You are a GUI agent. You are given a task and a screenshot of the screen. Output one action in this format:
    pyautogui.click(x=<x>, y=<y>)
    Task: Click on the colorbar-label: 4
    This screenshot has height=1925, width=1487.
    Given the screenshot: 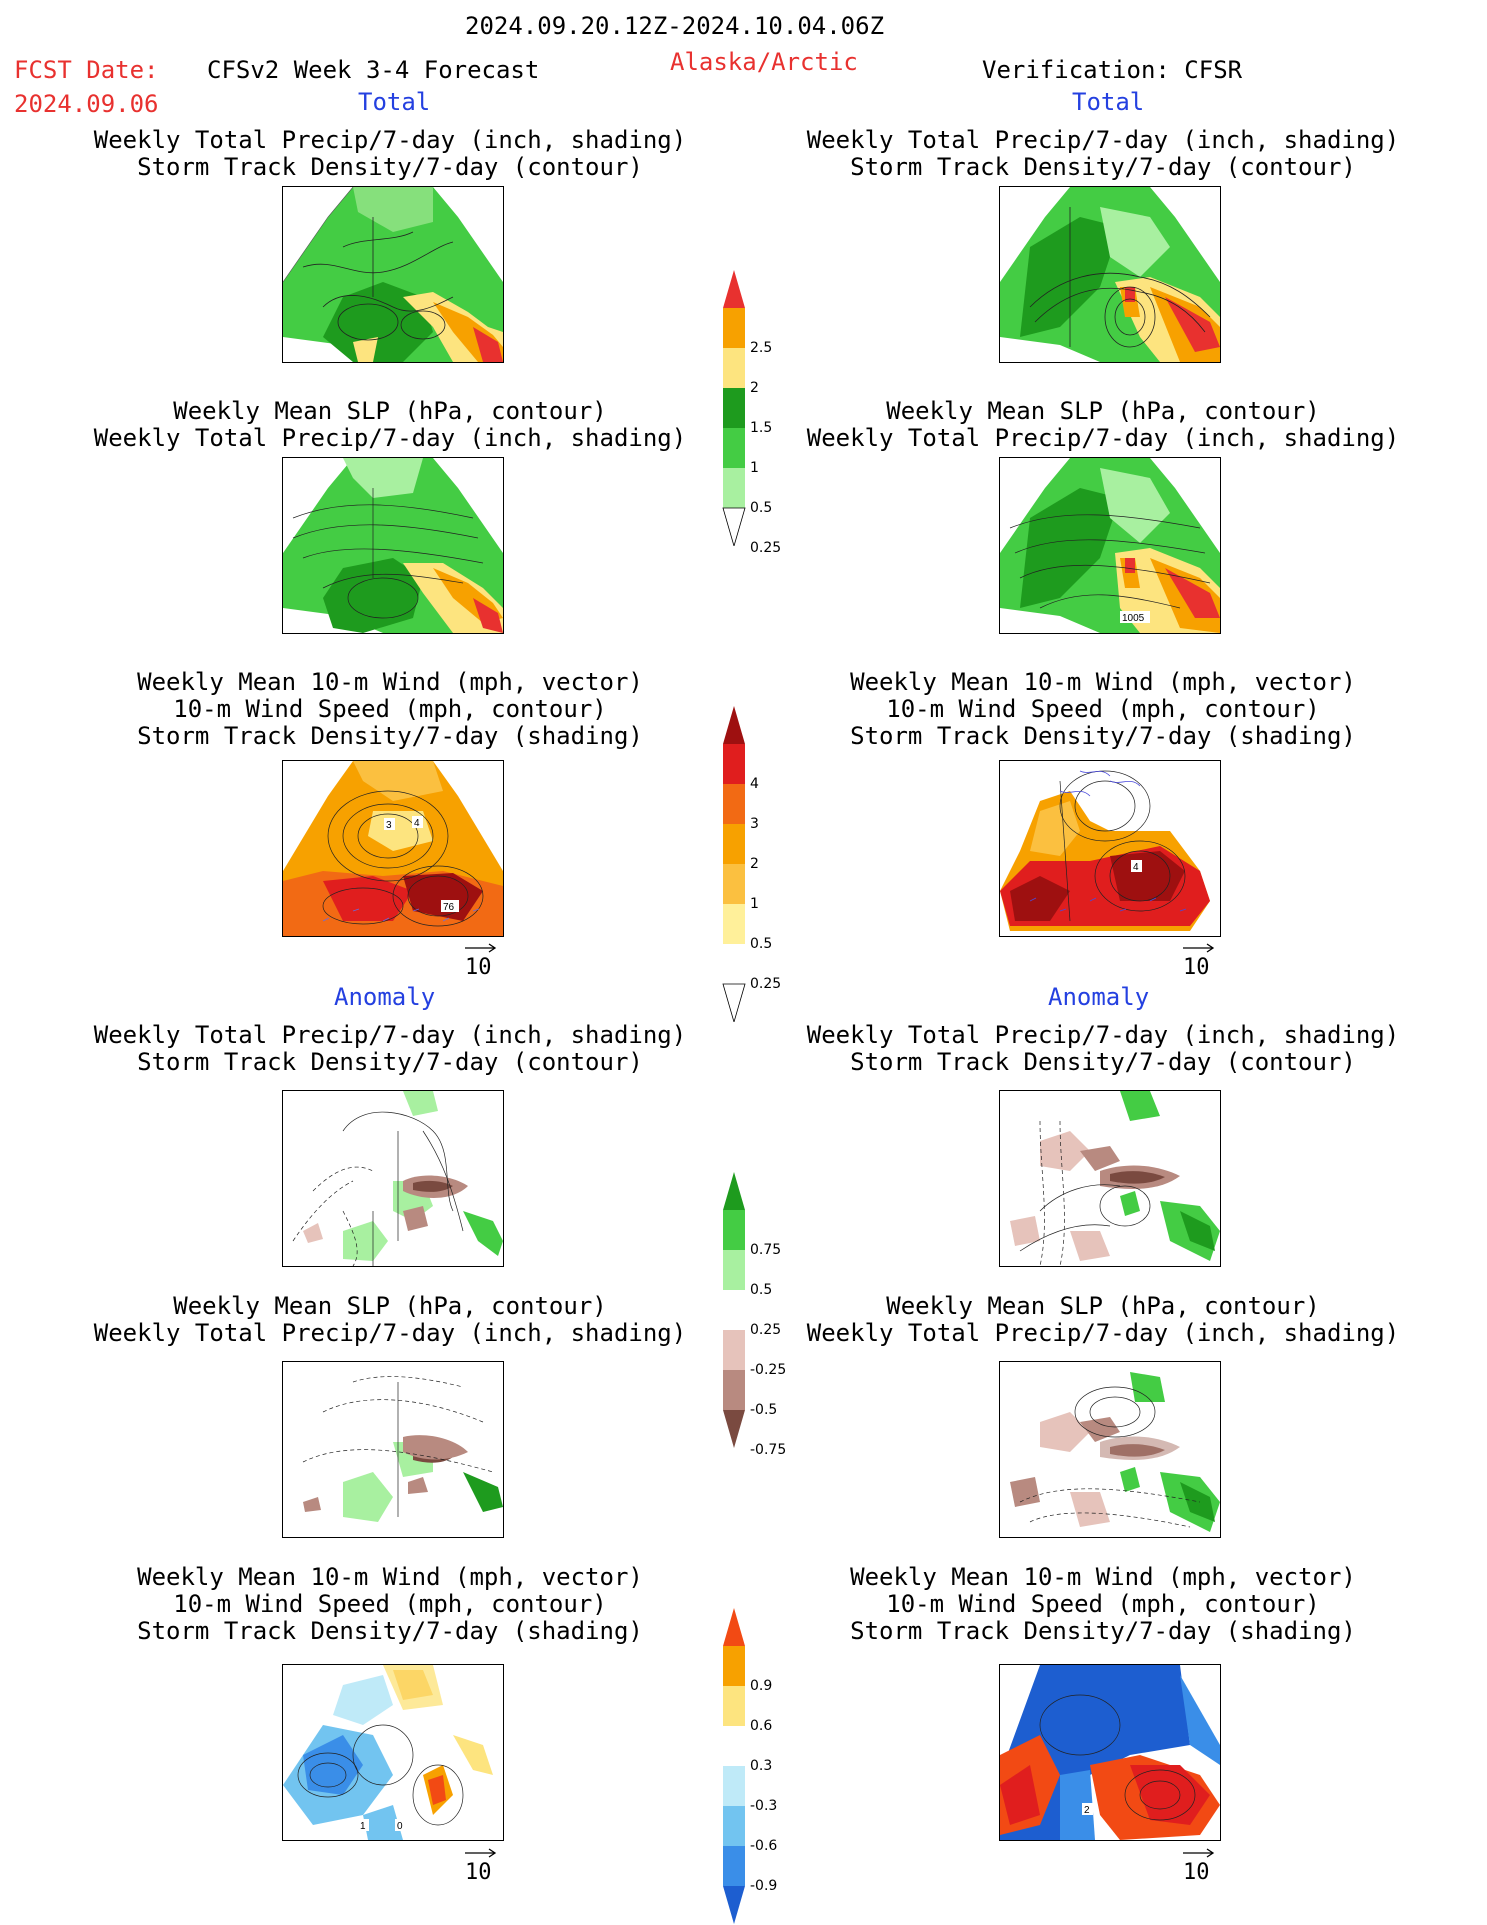 What is the action you would take?
    pyautogui.click(x=754, y=784)
    